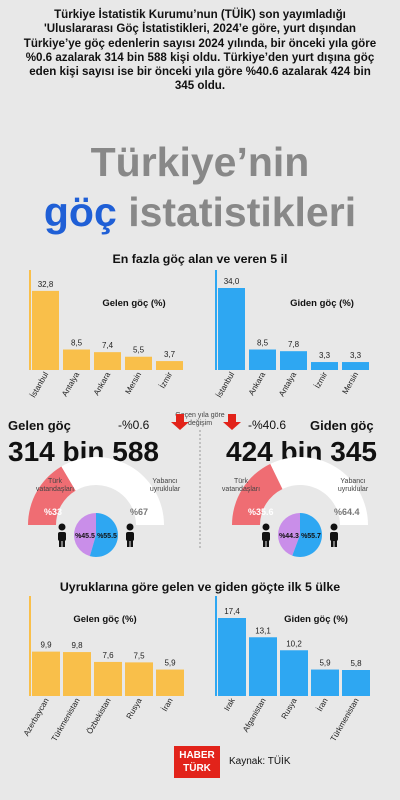 The image size is (400, 800). Describe the element at coordinates (77, 343) in the screenshot. I see `incoming-city-value-label: 8,5` at that location.